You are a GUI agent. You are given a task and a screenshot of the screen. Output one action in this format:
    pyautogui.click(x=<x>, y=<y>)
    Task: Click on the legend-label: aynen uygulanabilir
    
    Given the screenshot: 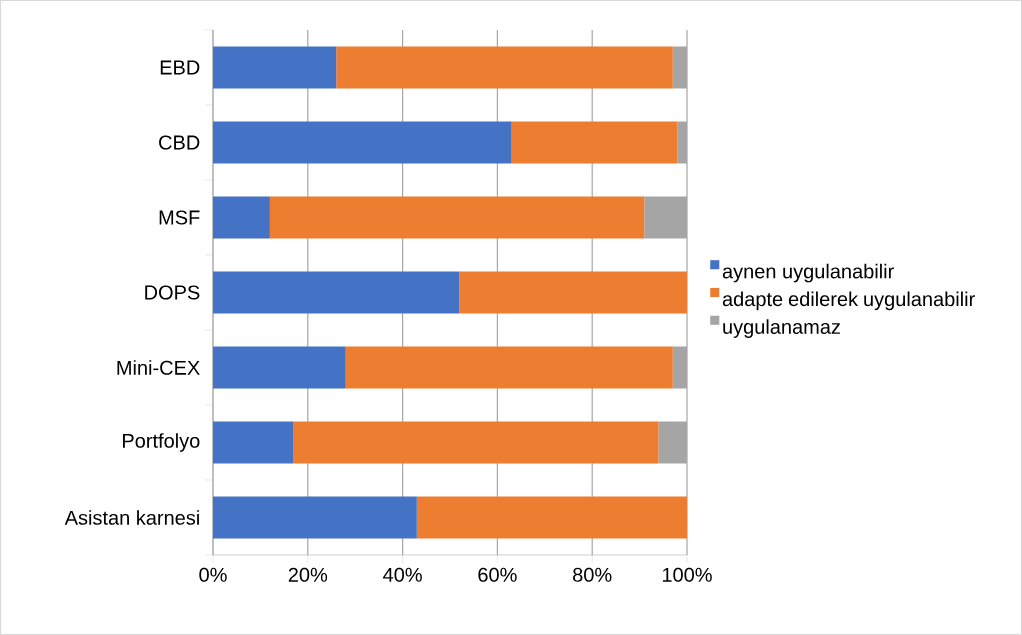 What is the action you would take?
    pyautogui.click(x=808, y=273)
    